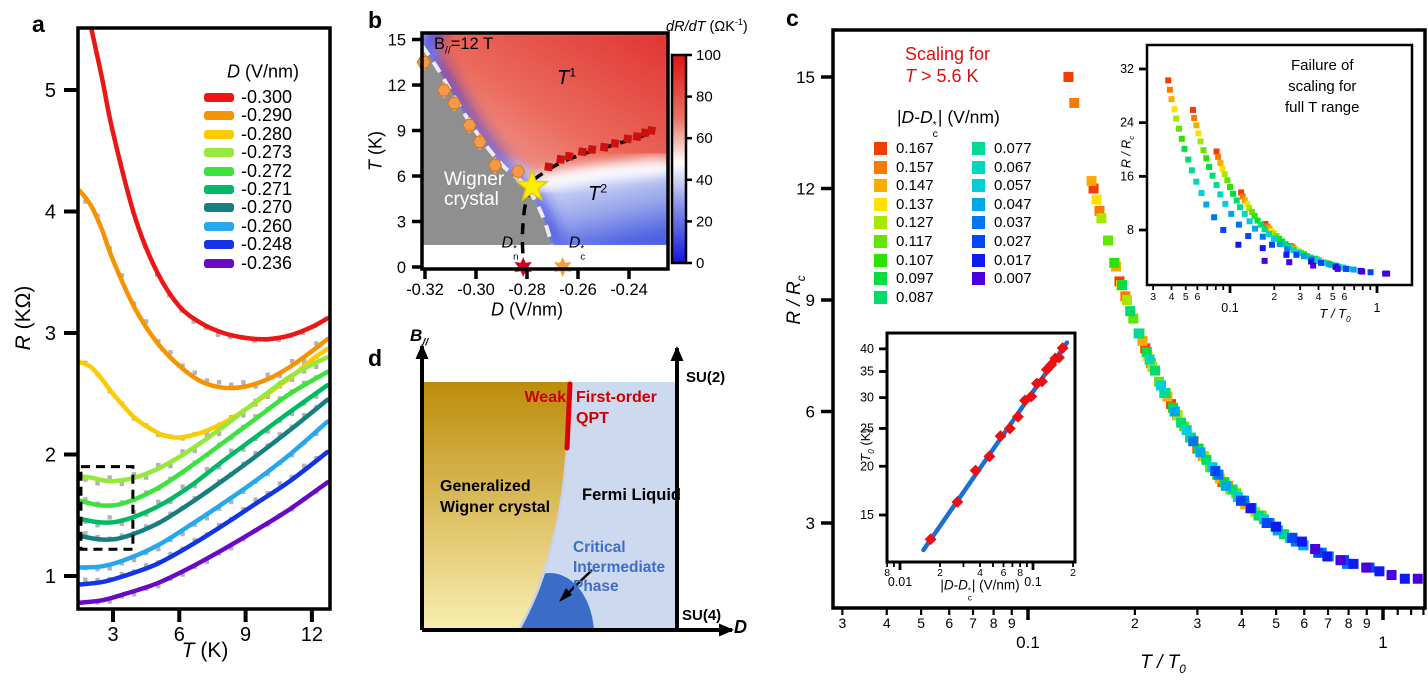  I want to click on inset2-y-tick: 40, so click(867, 349).